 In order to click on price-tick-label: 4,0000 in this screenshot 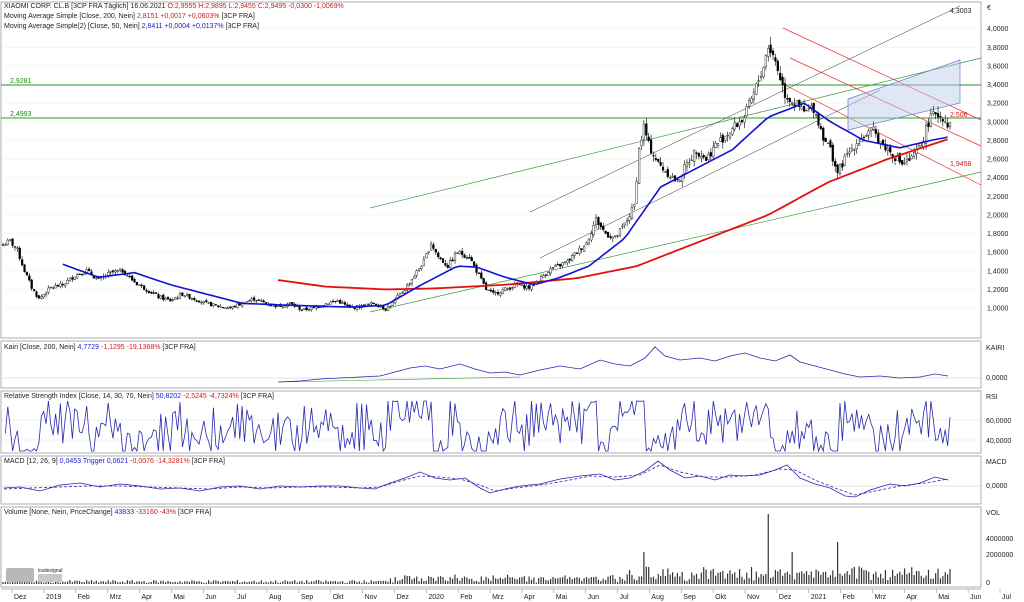, I will do `click(998, 29)`.